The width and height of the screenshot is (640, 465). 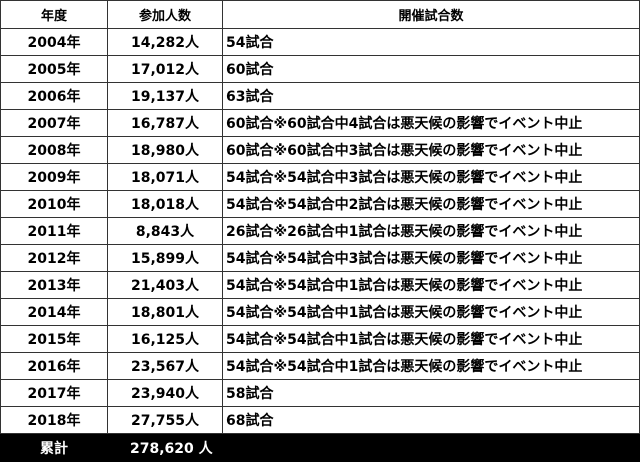 I want to click on year-cell: 2005年, so click(x=54, y=69).